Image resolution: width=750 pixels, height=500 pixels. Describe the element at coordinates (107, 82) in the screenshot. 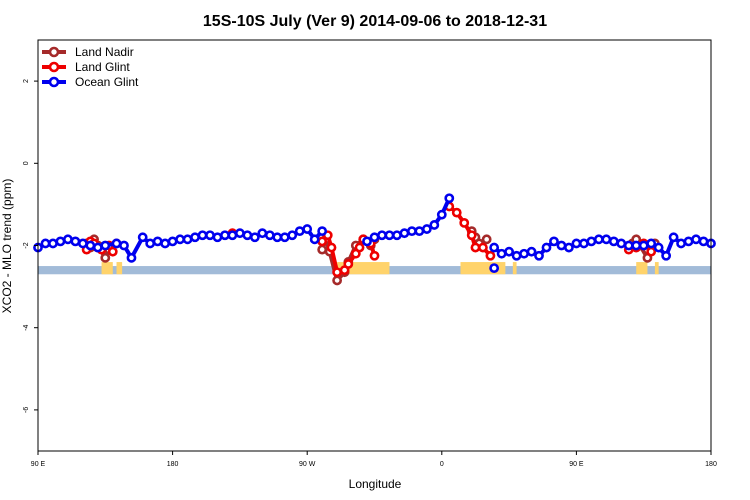

I see `legend-label: Ocean Glint` at that location.